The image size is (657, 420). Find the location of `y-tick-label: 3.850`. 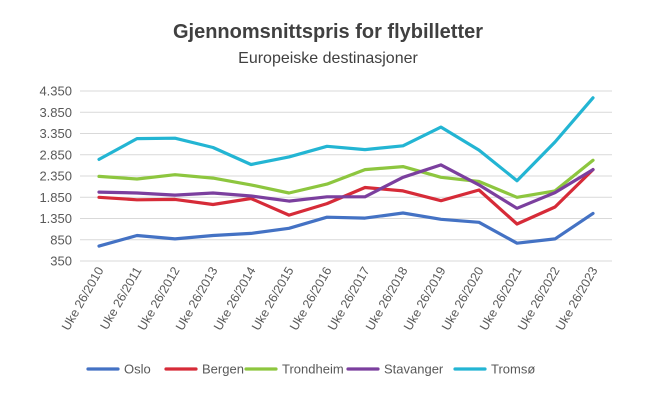

y-tick-label: 3.850 is located at coordinates (55, 112).